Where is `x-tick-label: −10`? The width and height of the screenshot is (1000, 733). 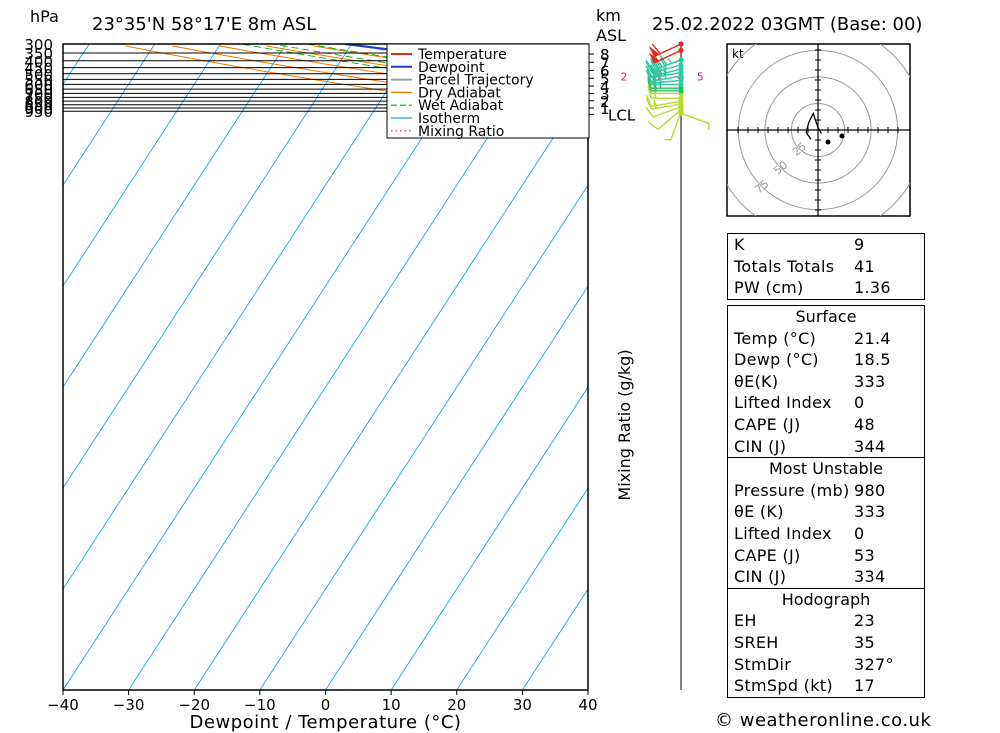 x-tick-label: −10 is located at coordinates (260, 705).